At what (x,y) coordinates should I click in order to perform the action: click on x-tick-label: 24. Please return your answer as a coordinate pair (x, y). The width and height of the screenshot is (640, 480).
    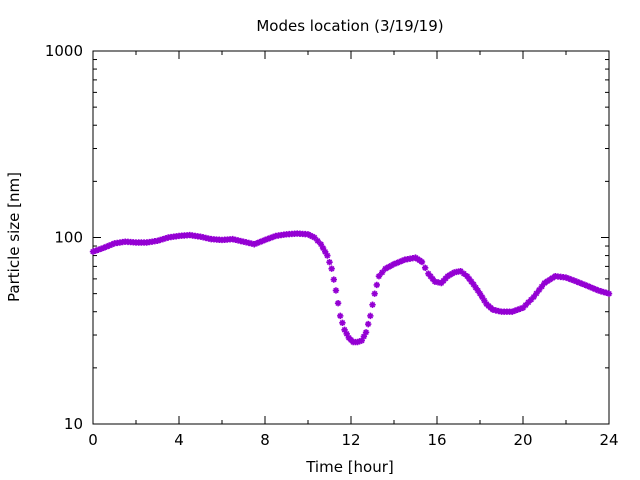
    Looking at the image, I should click on (608, 440).